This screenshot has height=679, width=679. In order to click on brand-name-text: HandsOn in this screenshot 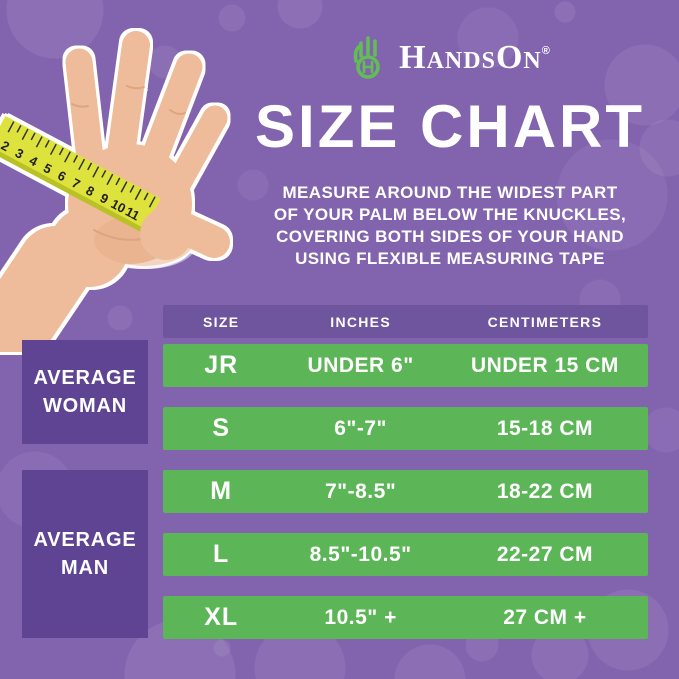, I will do `click(470, 57)`.